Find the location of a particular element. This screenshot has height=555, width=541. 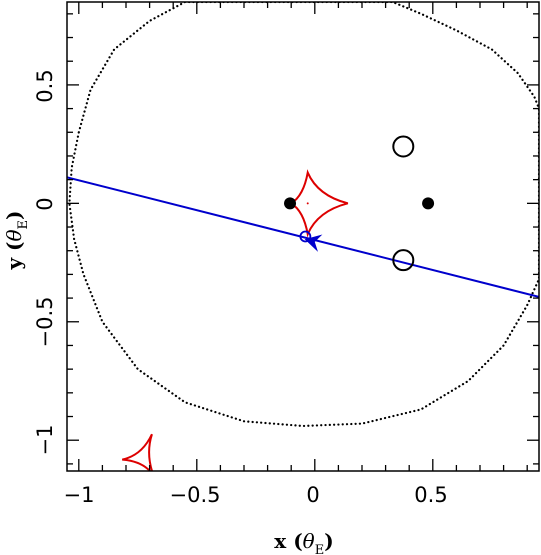

x-tick-label: 0 is located at coordinates (312, 495).